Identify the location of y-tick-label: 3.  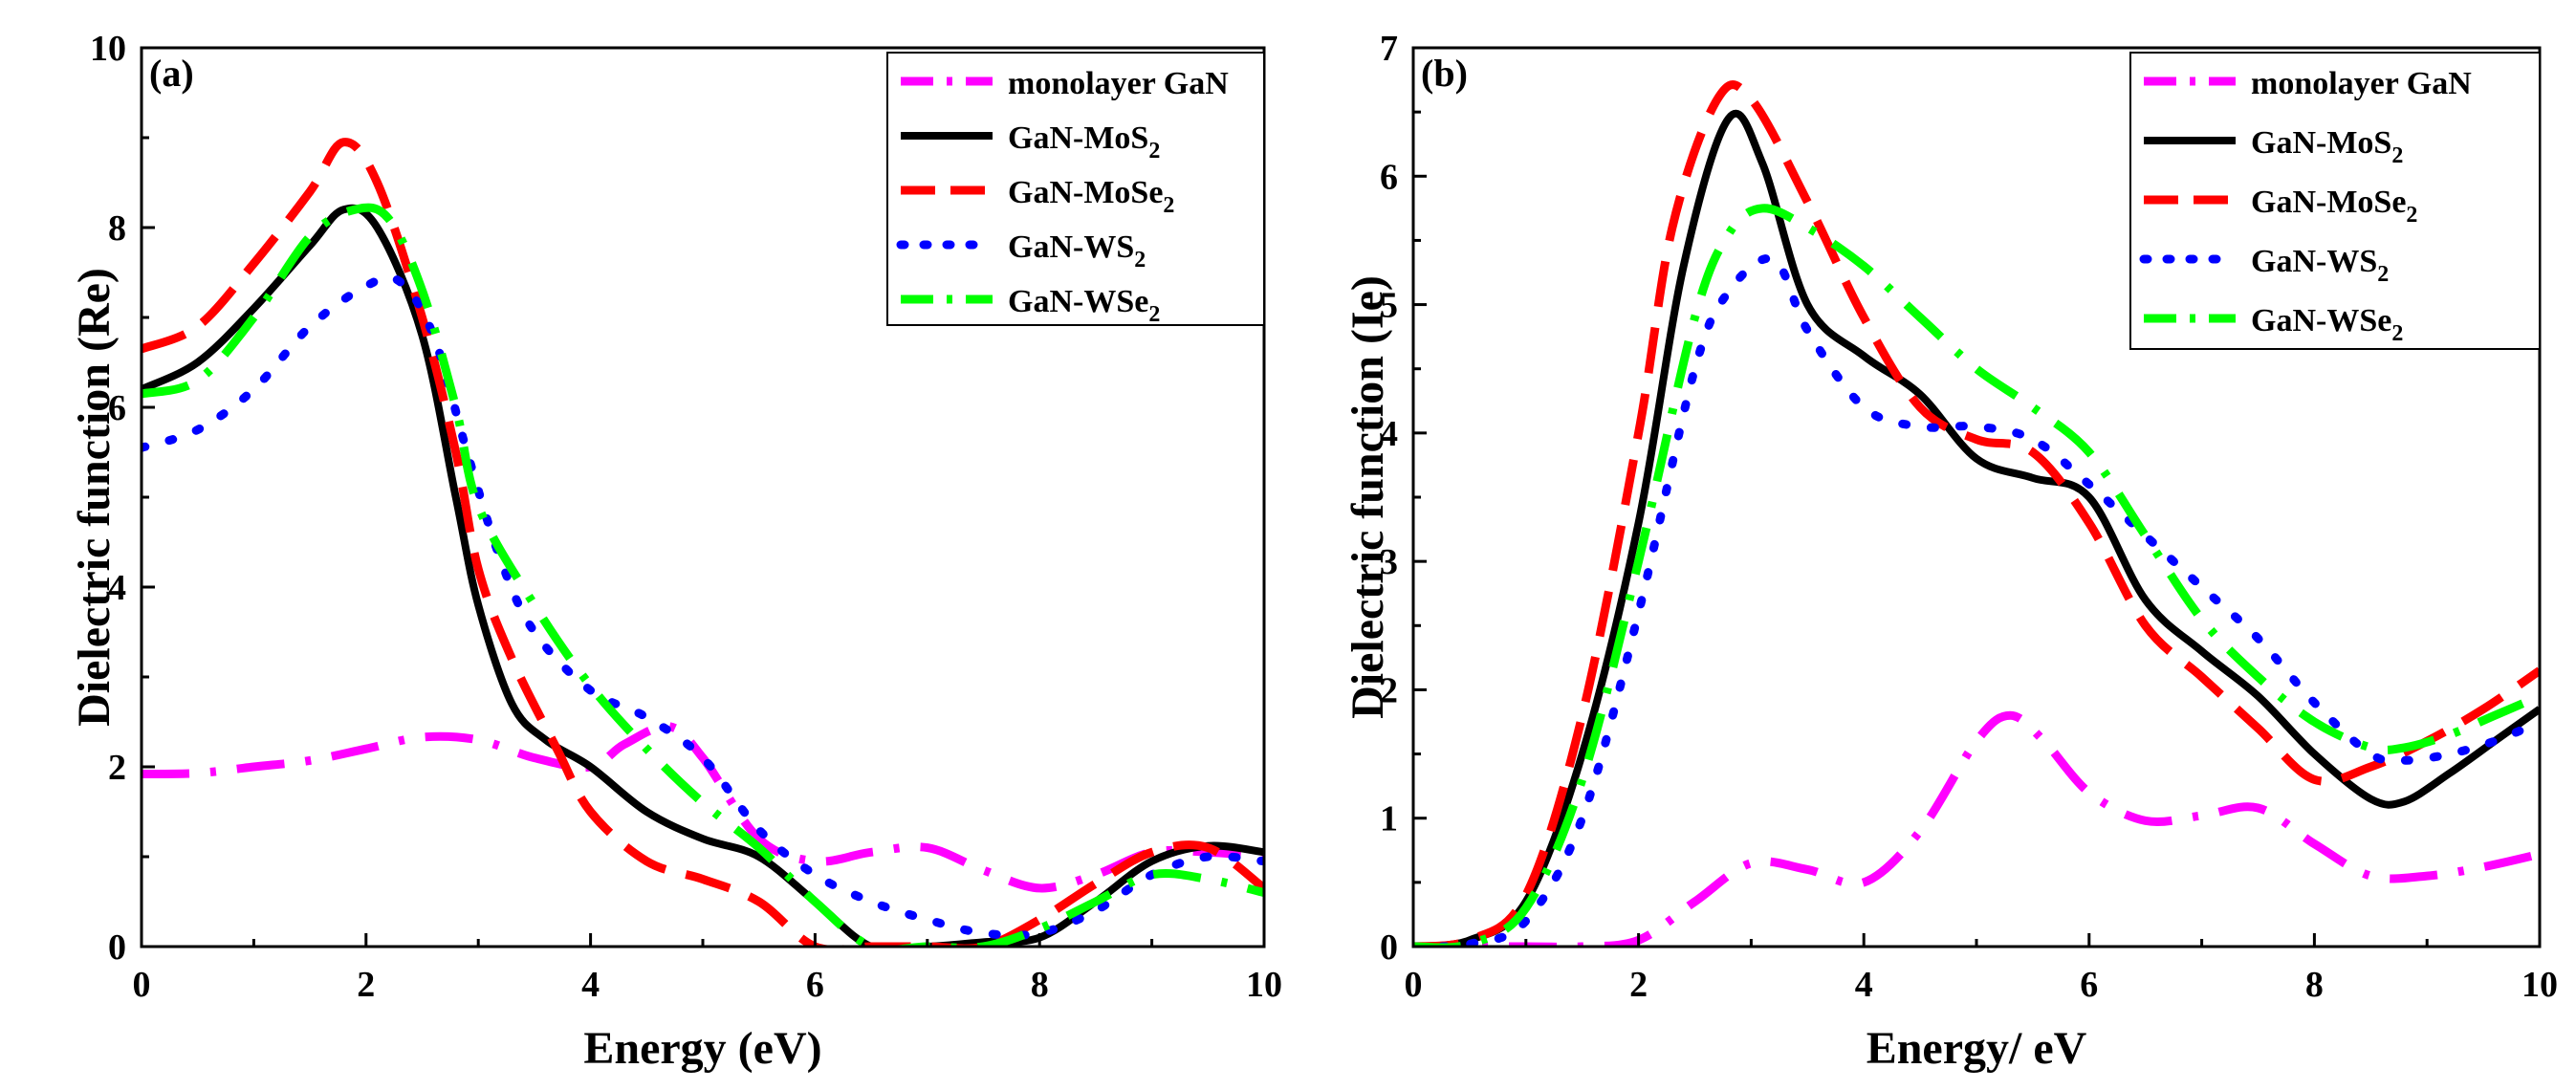
(1389, 562).